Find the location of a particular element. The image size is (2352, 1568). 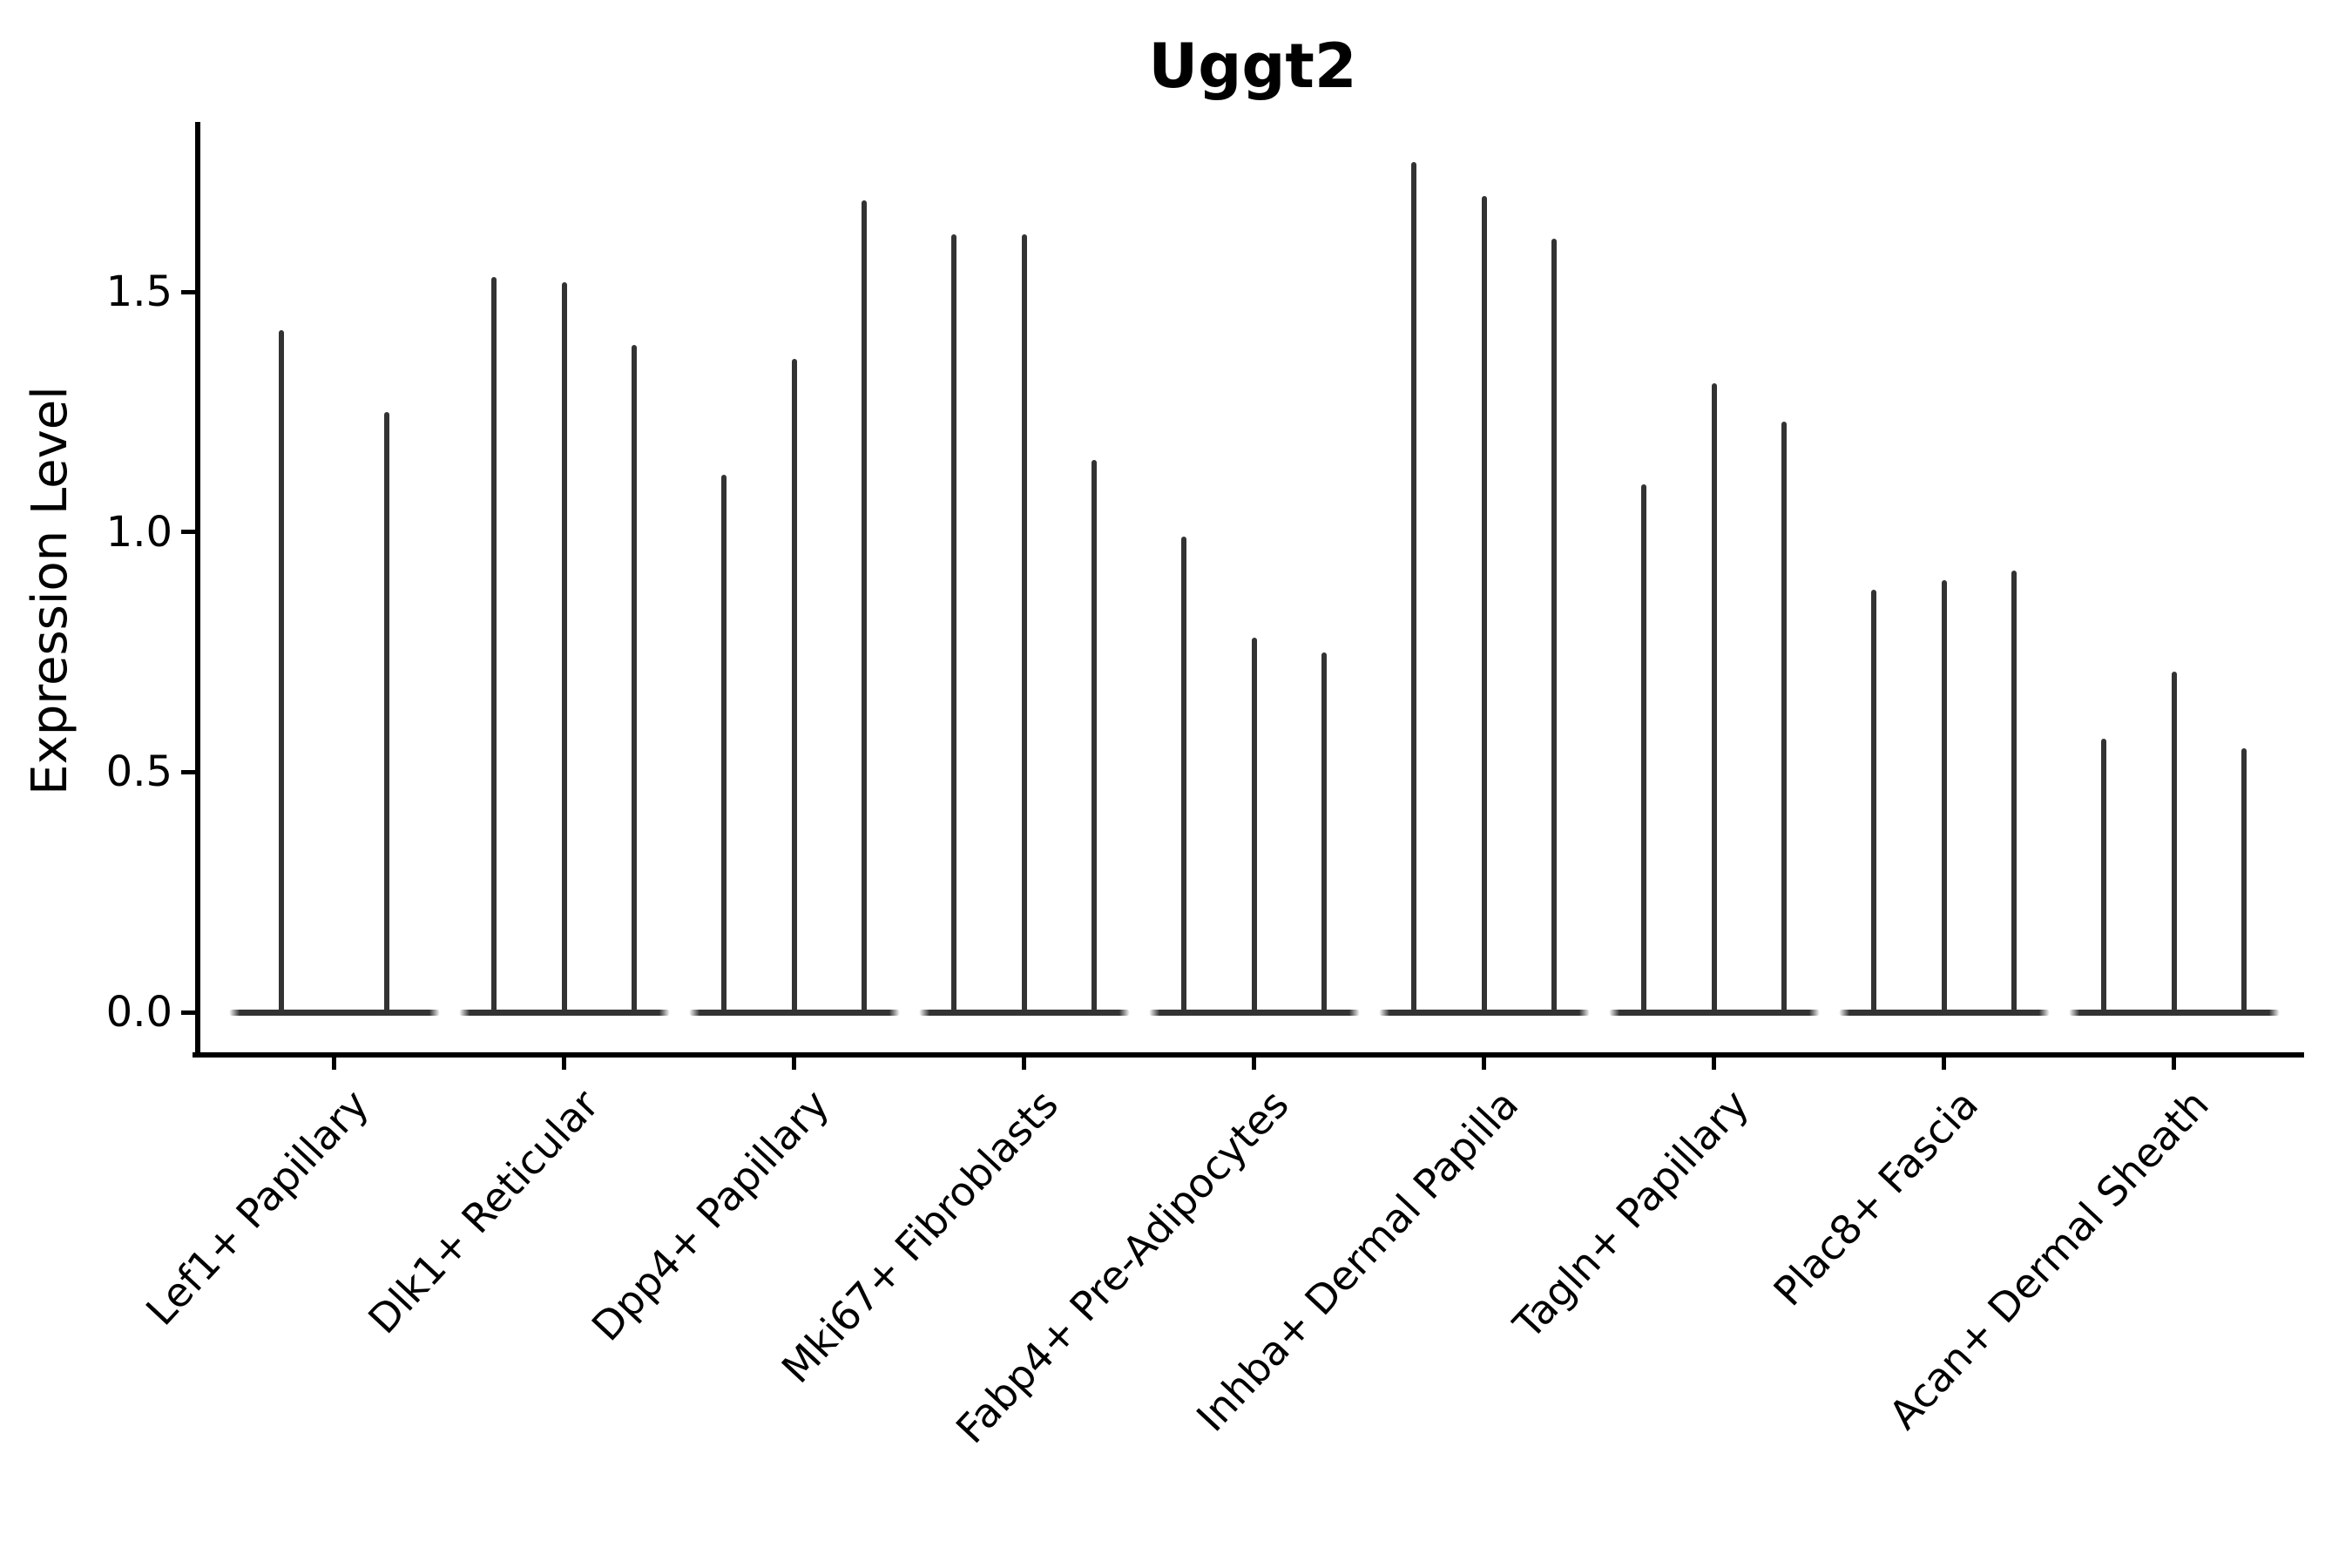

y-tick-label: 1.5 is located at coordinates (138, 292).